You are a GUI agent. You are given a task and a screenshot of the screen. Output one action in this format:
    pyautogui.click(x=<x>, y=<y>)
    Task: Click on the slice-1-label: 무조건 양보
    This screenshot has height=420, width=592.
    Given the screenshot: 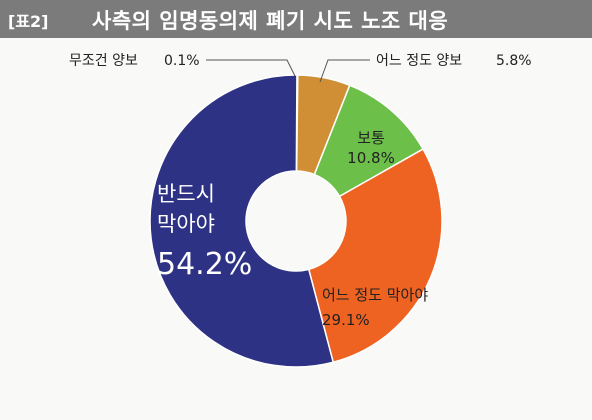 What is the action you would take?
    pyautogui.click(x=103, y=61)
    